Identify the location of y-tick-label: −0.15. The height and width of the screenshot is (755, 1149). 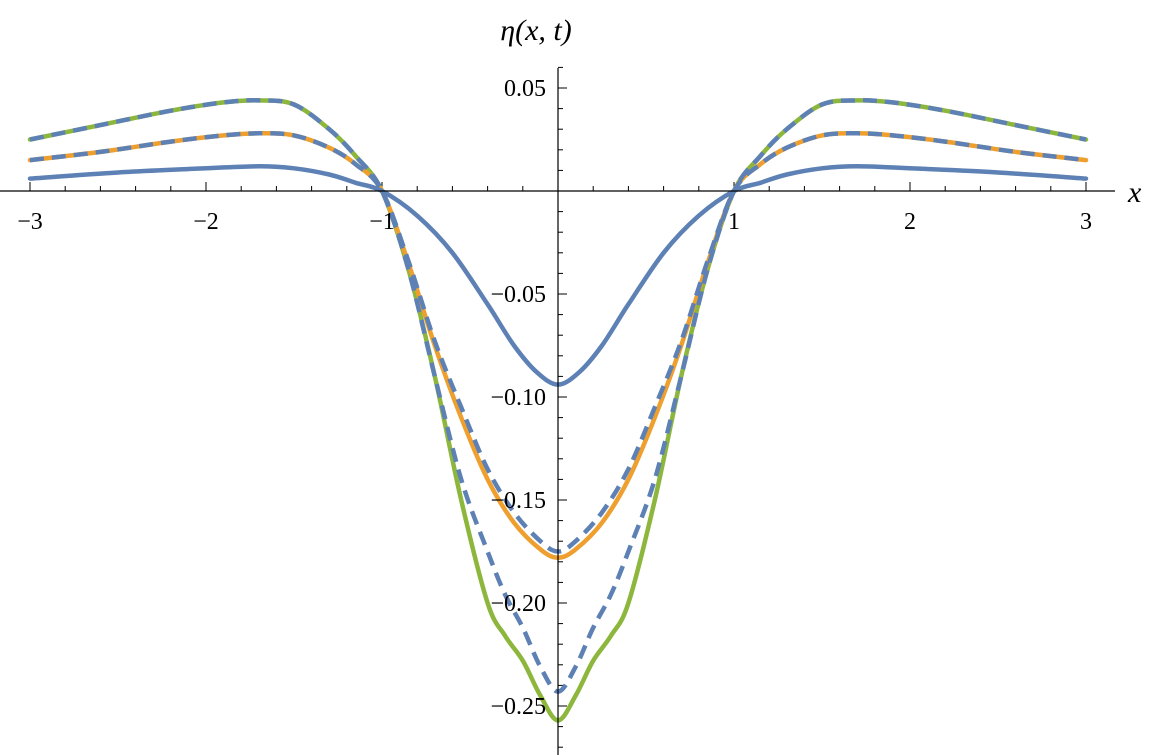
(518, 501).